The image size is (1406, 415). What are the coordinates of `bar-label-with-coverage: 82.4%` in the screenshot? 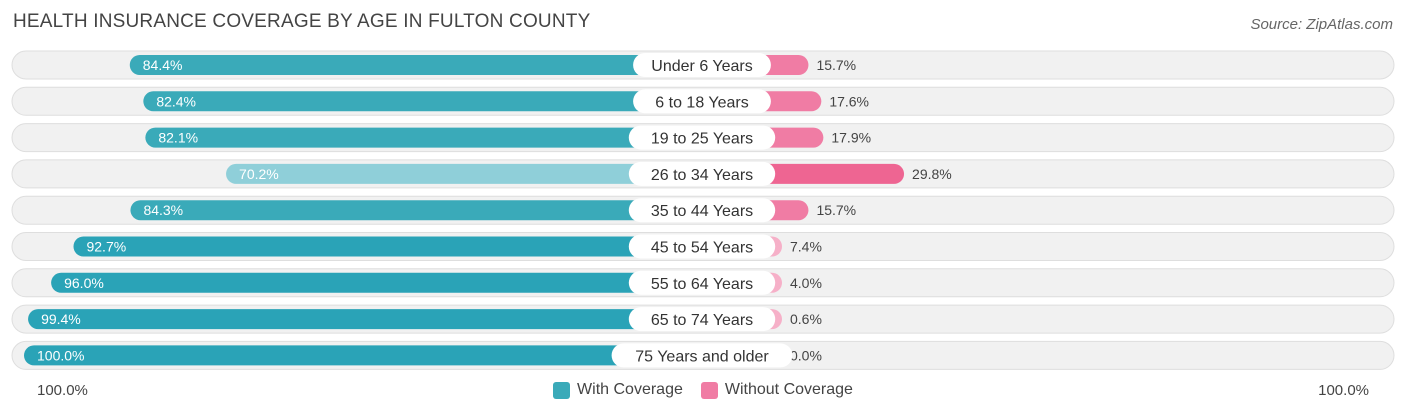 It's located at (176, 101).